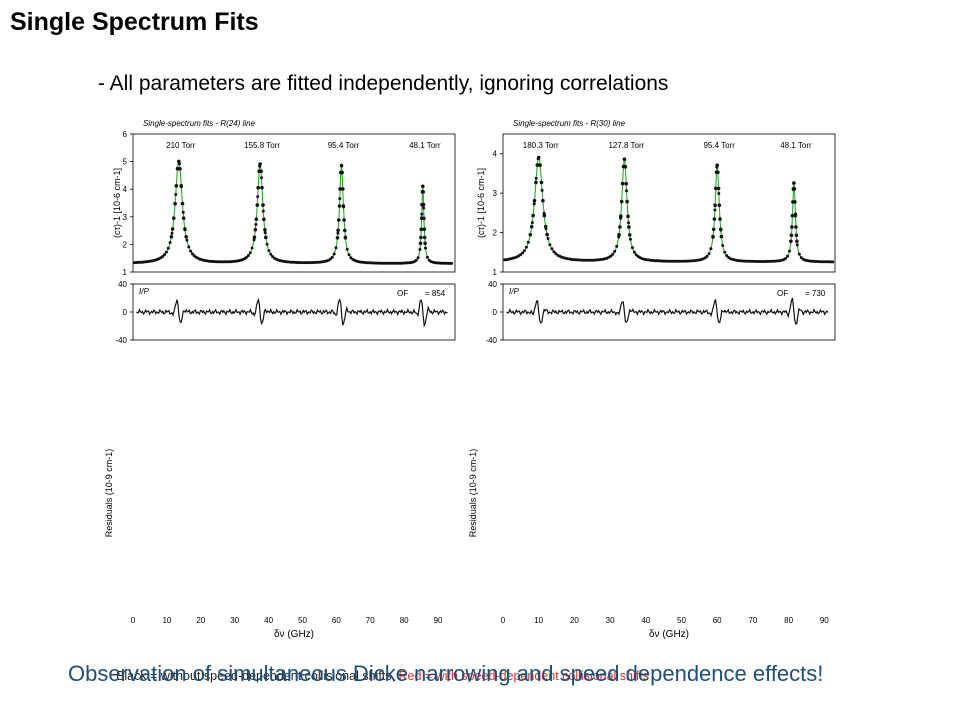  I want to click on y-axis-label: (cτ)-1 [10-6 cm-1], so click(117, 203).